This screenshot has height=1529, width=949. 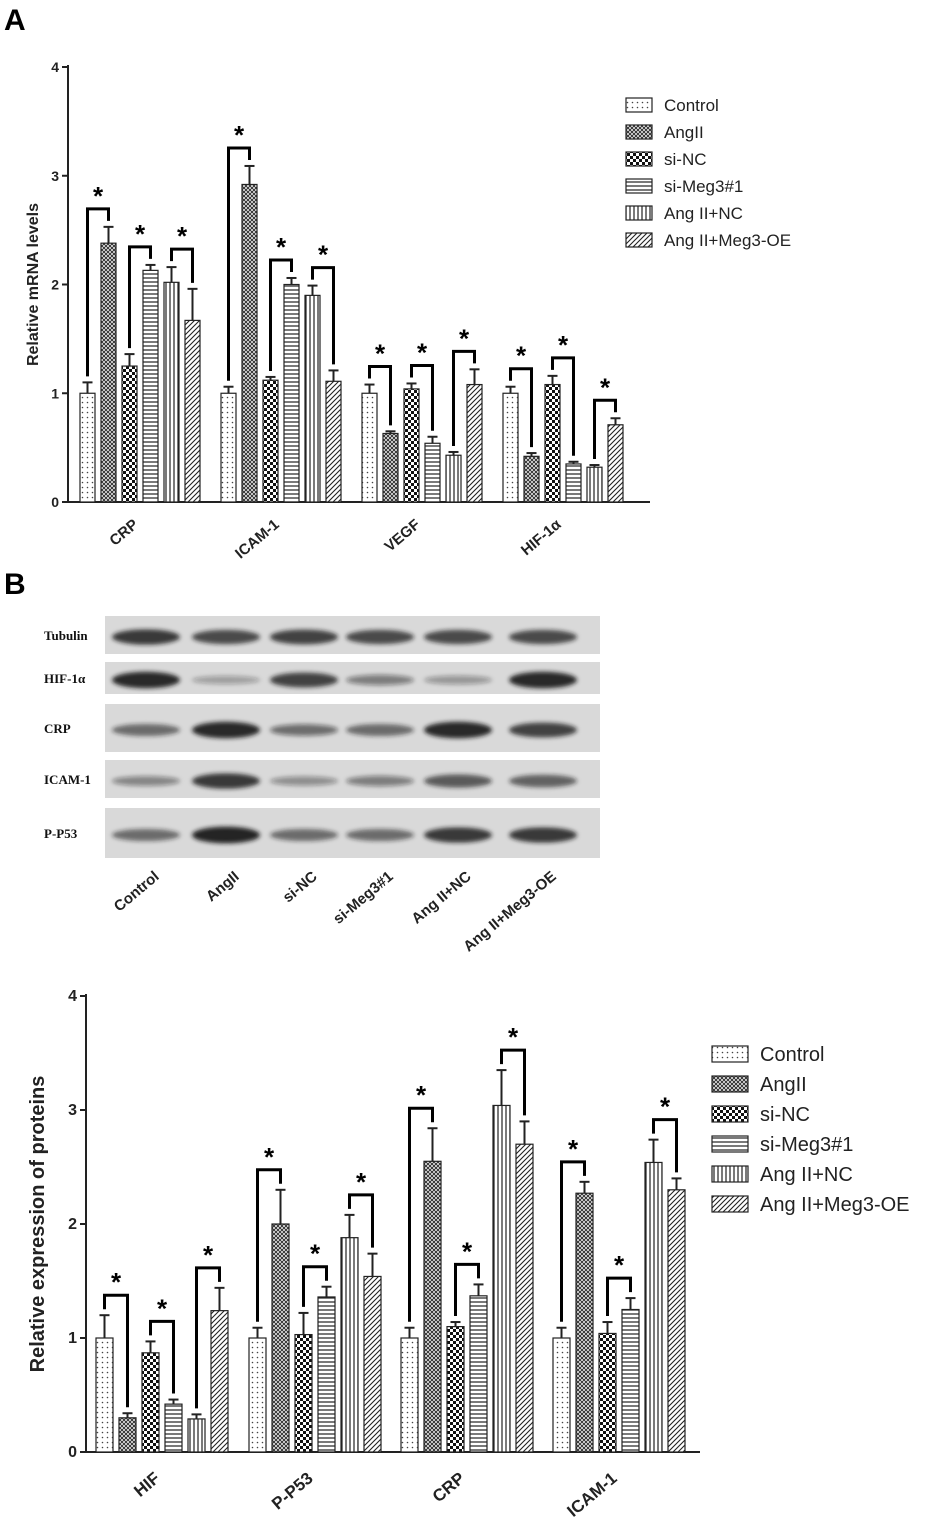 I want to click on b-bar-P-P53-Control, so click(x=257, y=1395).